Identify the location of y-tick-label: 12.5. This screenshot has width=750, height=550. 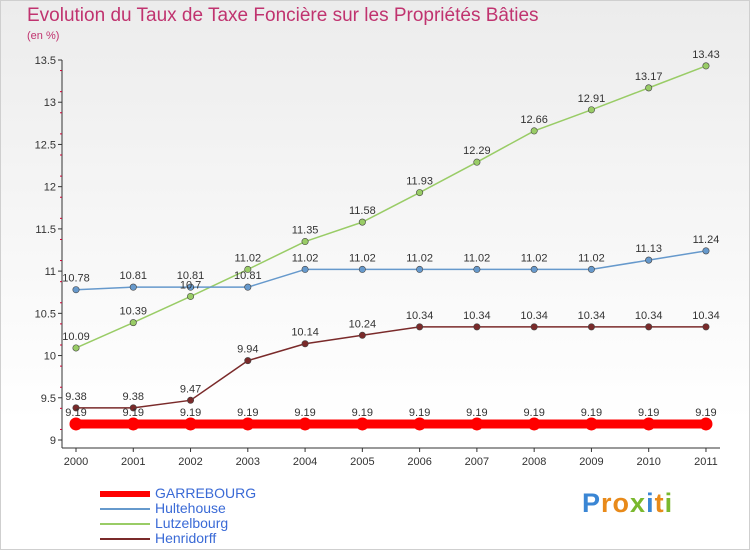
(45, 145).